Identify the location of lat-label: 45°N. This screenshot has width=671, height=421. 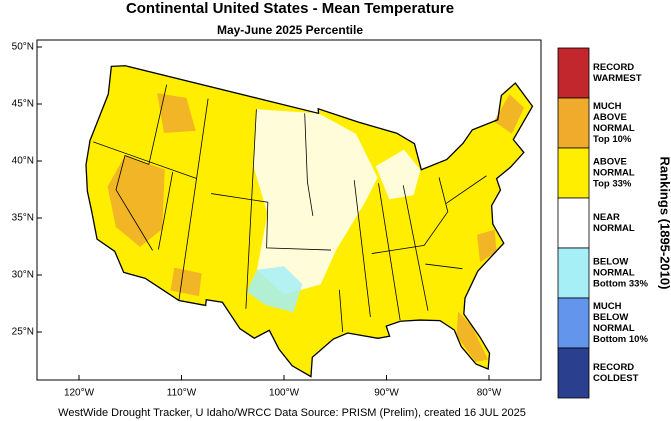
(23, 104).